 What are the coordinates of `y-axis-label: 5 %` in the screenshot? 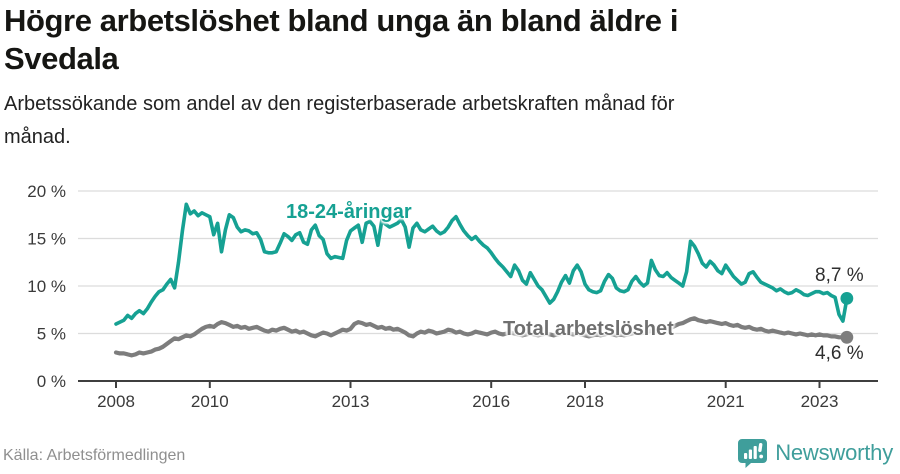 It's located at (51, 334).